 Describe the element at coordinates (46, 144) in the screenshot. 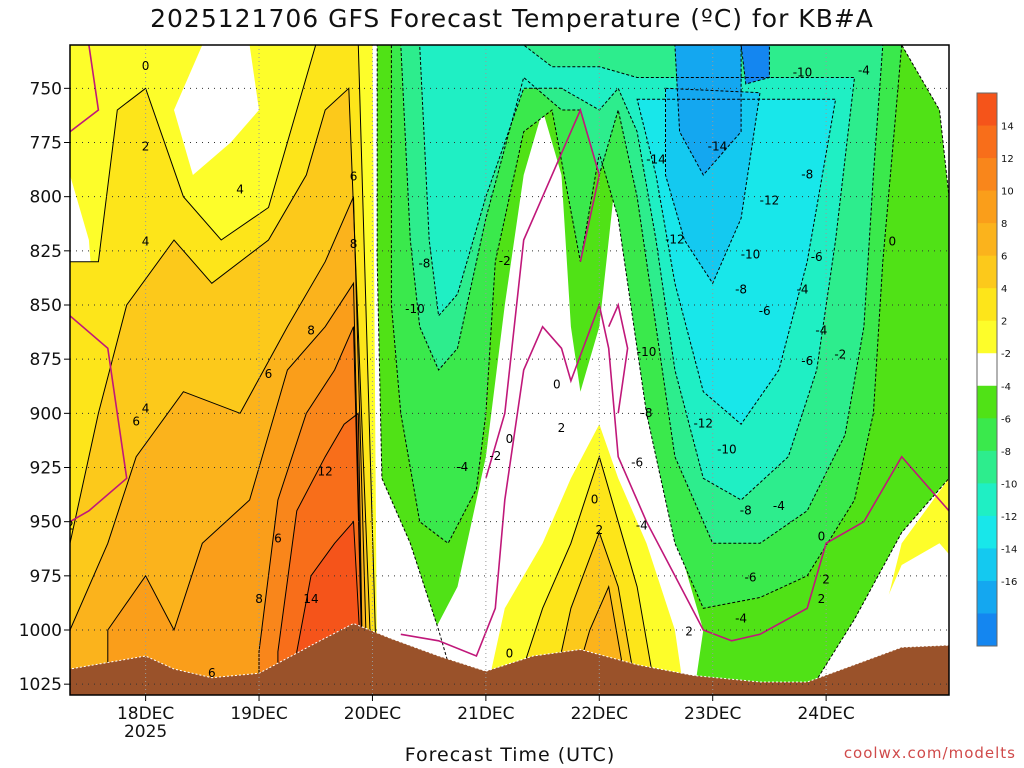

I see `y-tick-label: 775` at that location.